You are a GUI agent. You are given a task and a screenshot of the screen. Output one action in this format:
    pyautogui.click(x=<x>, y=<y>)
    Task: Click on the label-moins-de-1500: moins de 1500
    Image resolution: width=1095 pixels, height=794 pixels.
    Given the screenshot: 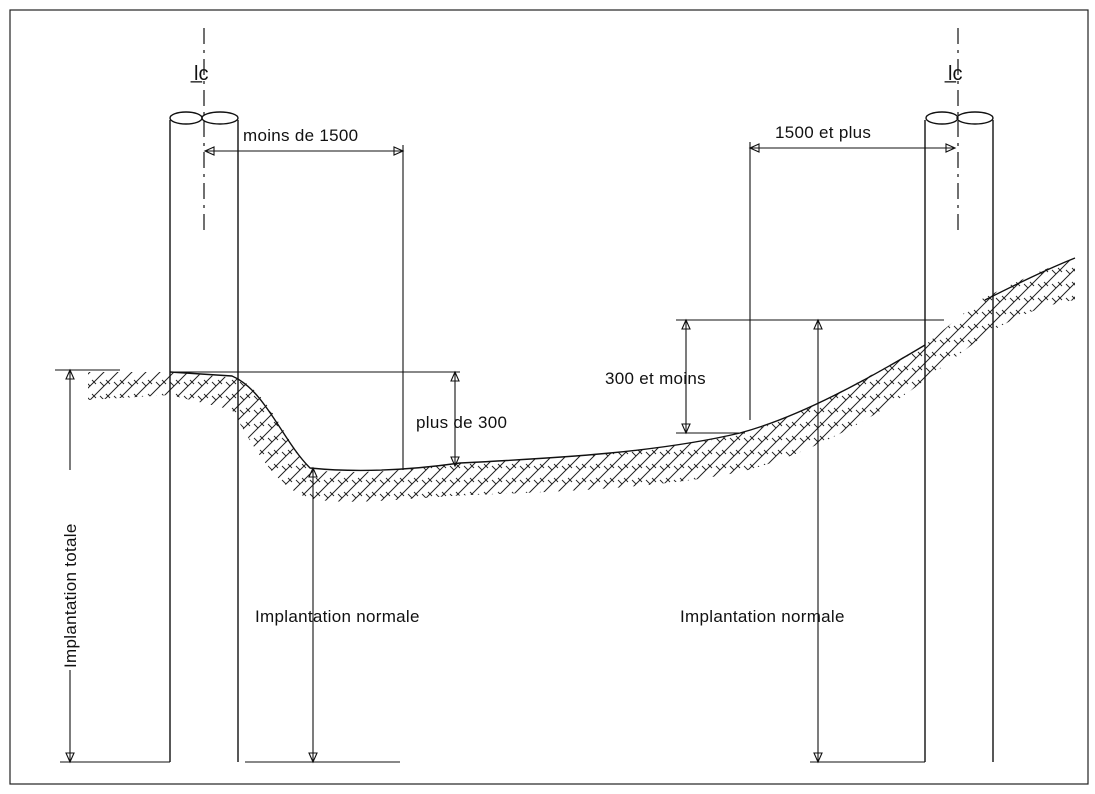 What is the action you would take?
    pyautogui.click(x=300, y=135)
    